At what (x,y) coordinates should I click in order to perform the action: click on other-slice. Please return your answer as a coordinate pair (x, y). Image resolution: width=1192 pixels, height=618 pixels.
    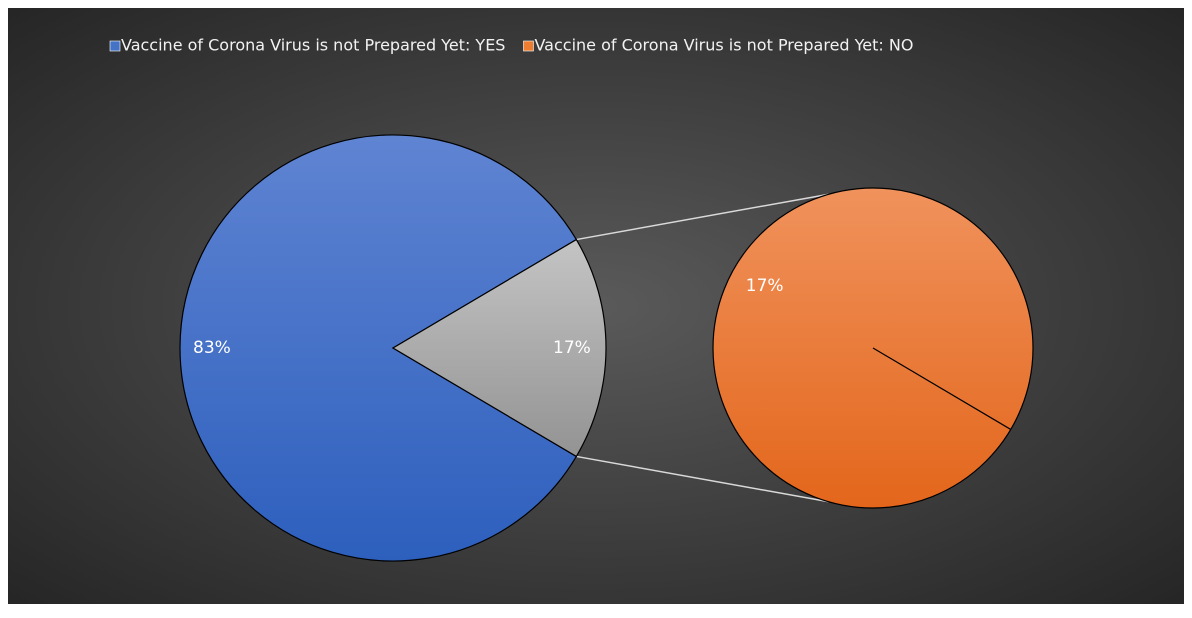
    Looking at the image, I should click on (499, 348).